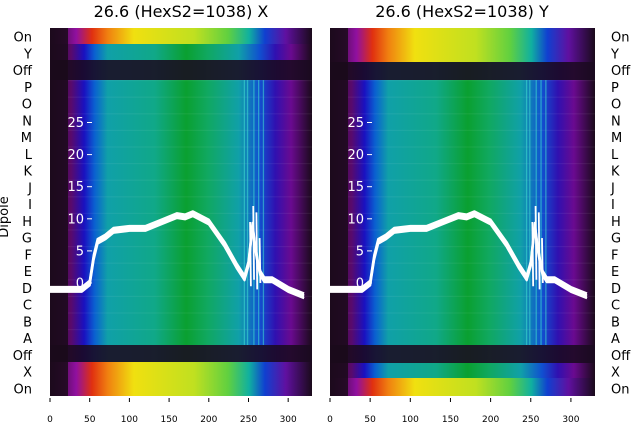  Describe the element at coordinates (181, 36) in the screenshot. I see `on-band-top` at that location.